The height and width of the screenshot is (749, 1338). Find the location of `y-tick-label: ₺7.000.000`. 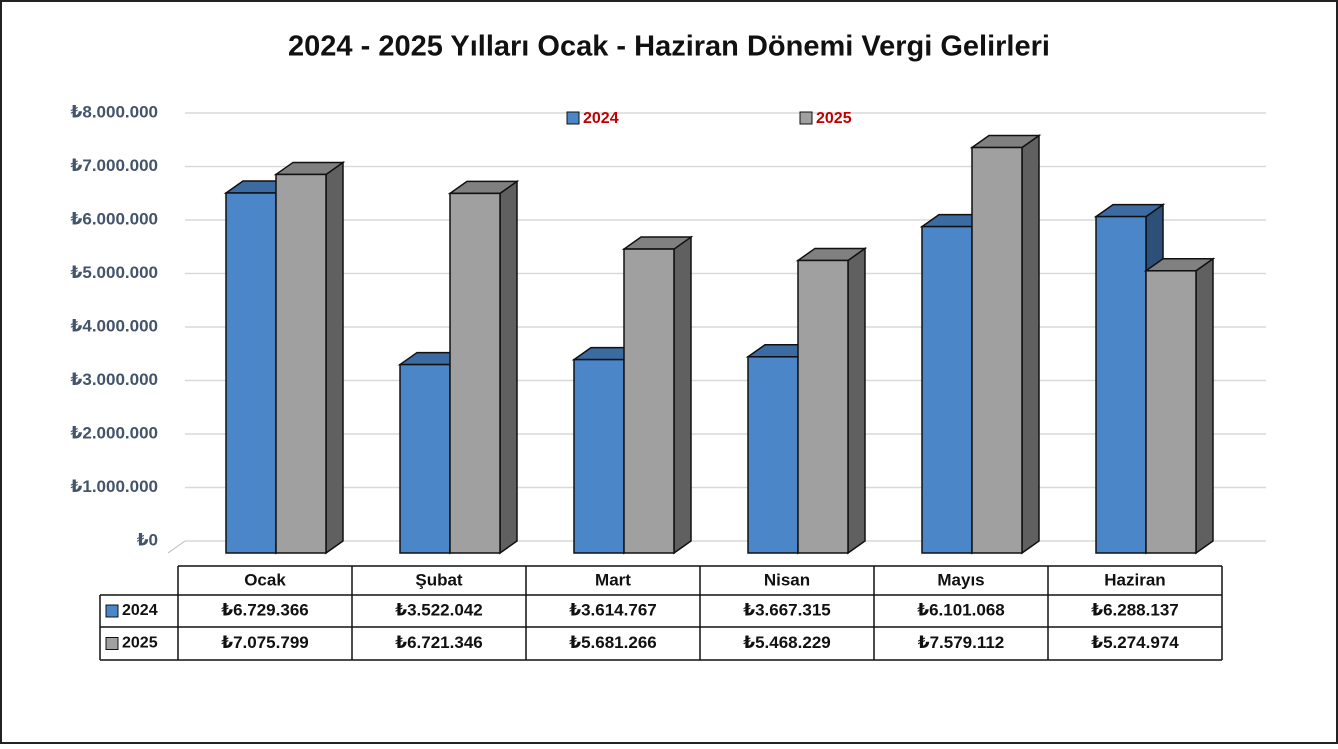

y-tick-label: ₺7.000.000 is located at coordinates (114, 165).